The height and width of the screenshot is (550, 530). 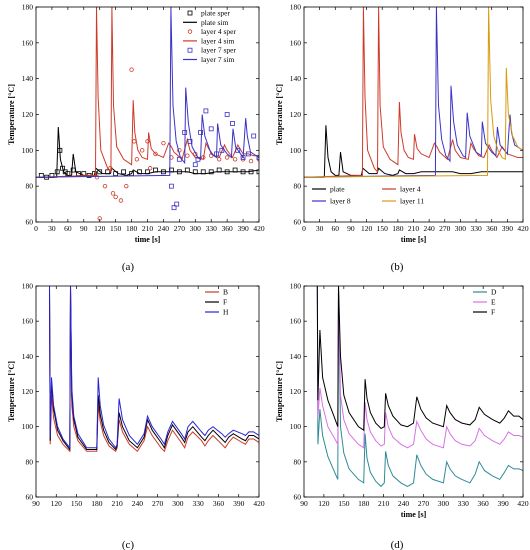 What do you see at coordinates (304, 228) in the screenshot?
I see `x-tick-label: 0` at bounding box center [304, 228].